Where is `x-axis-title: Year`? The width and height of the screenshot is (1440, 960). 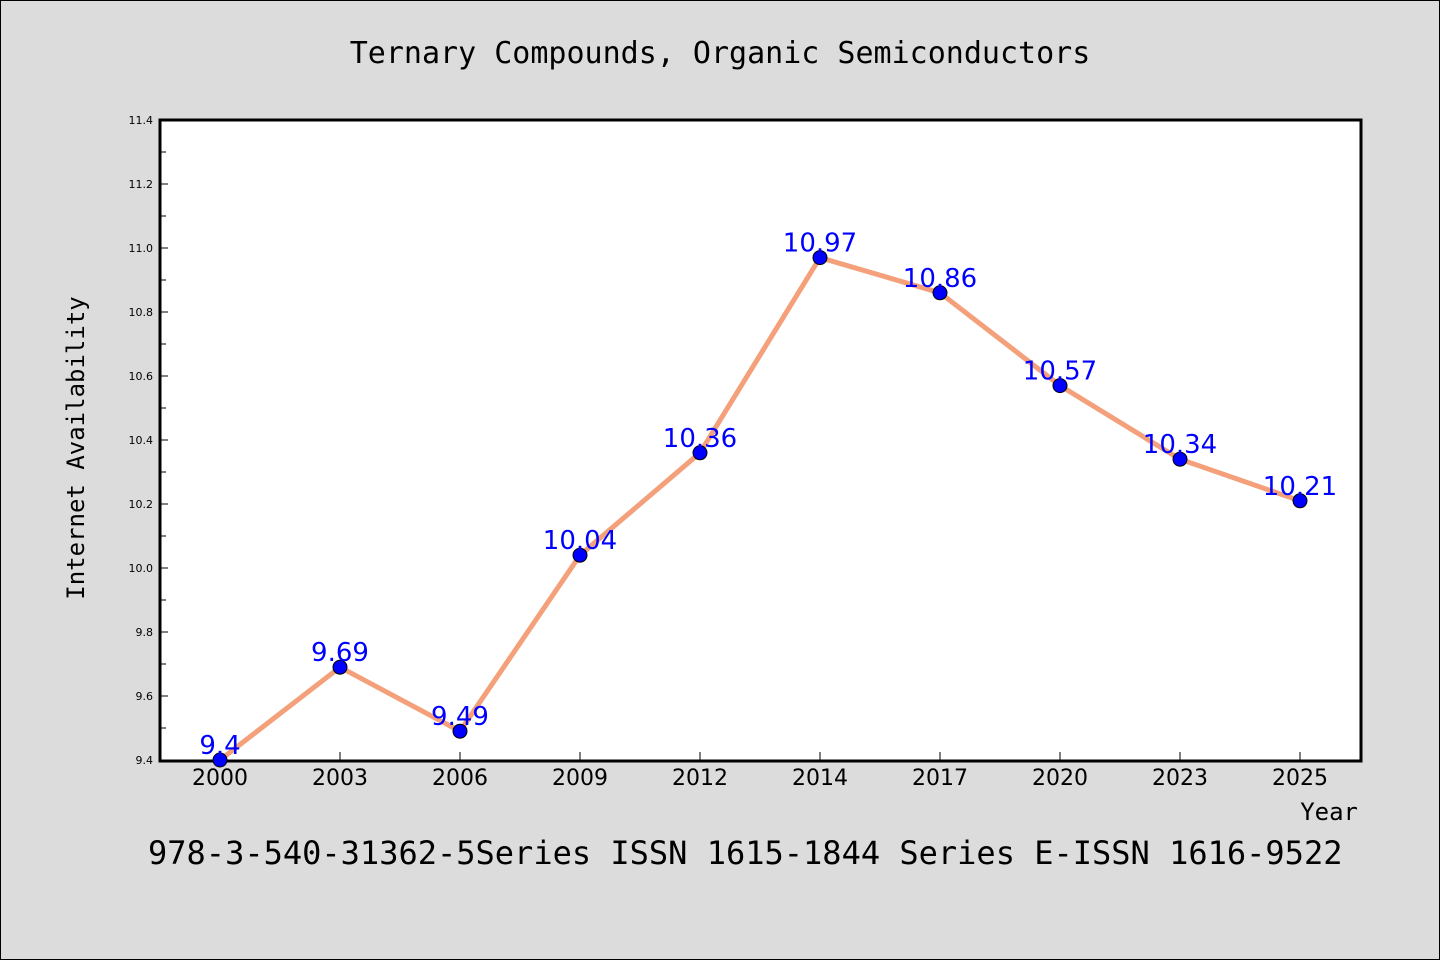 x-axis-title: Year is located at coordinates (1329, 812).